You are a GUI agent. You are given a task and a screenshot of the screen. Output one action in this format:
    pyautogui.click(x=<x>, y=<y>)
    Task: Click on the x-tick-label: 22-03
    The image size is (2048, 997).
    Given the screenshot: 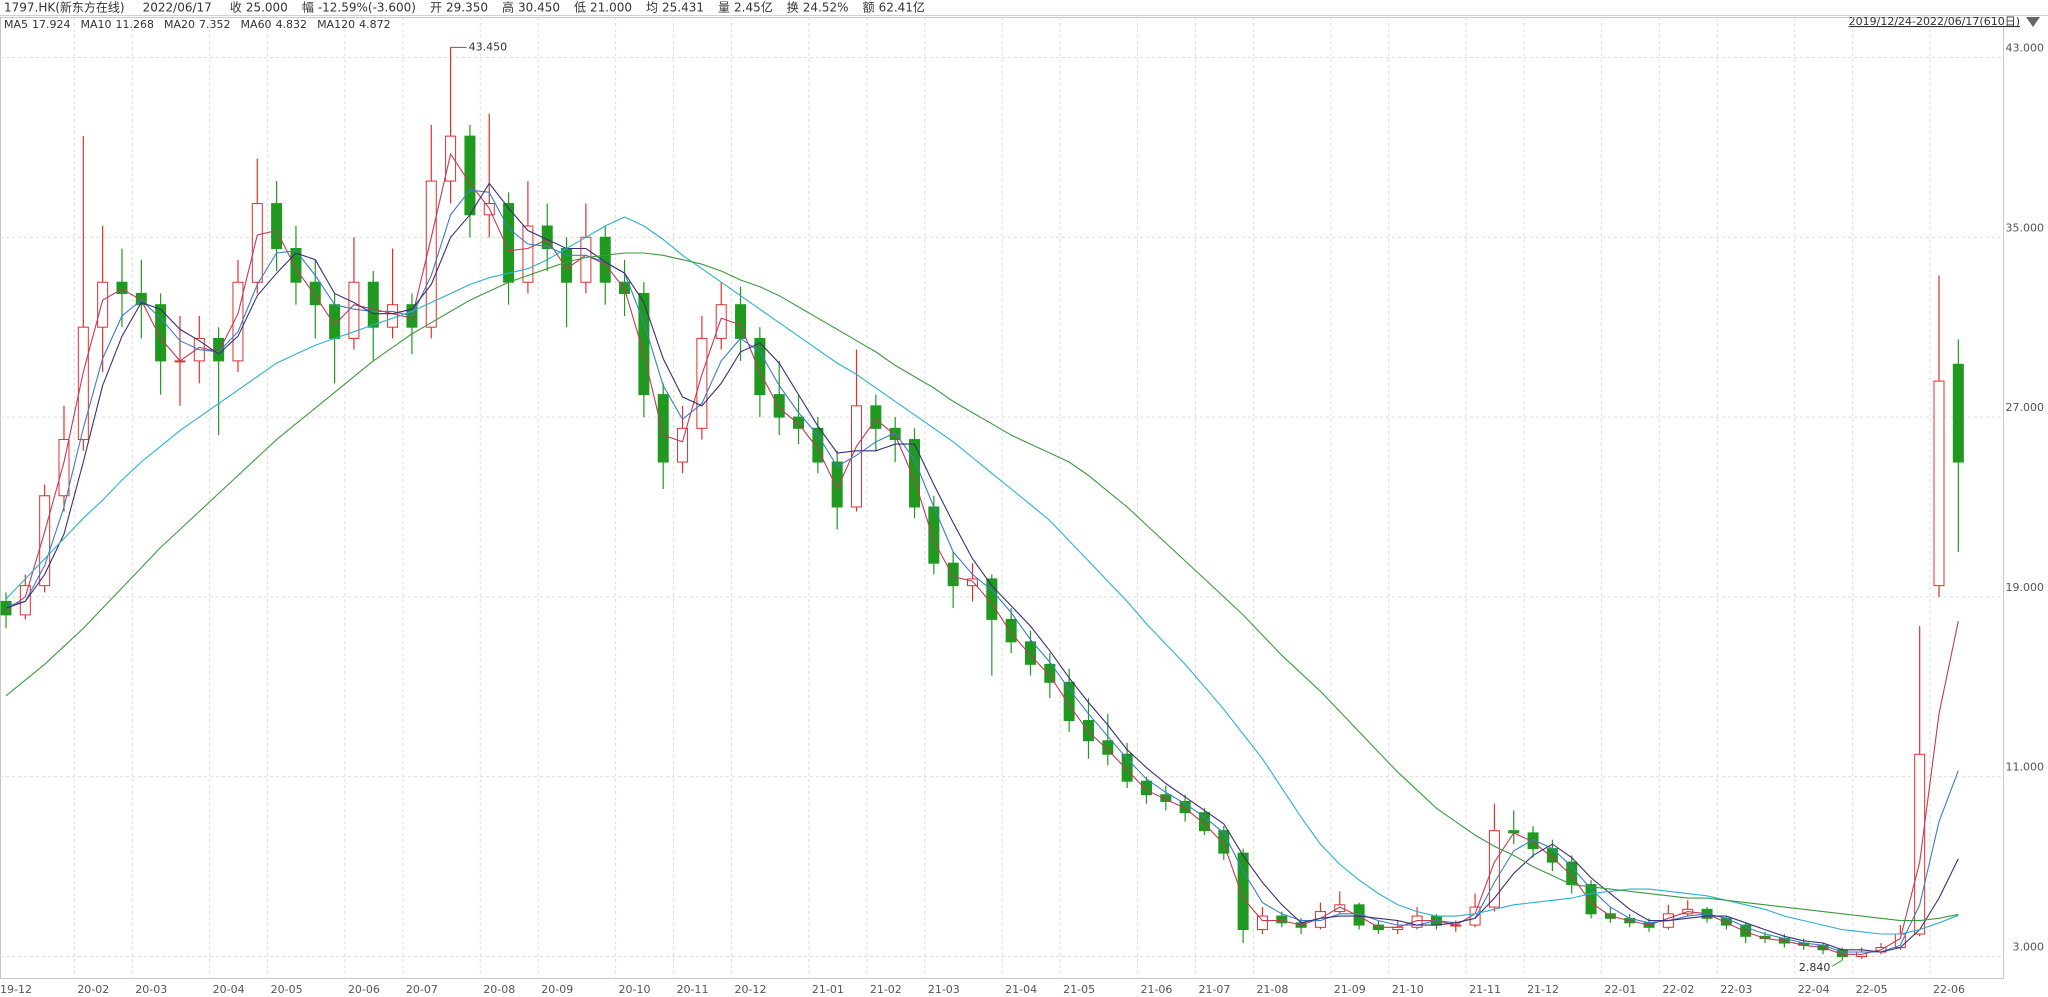 What is the action you would take?
    pyautogui.click(x=1736, y=989)
    